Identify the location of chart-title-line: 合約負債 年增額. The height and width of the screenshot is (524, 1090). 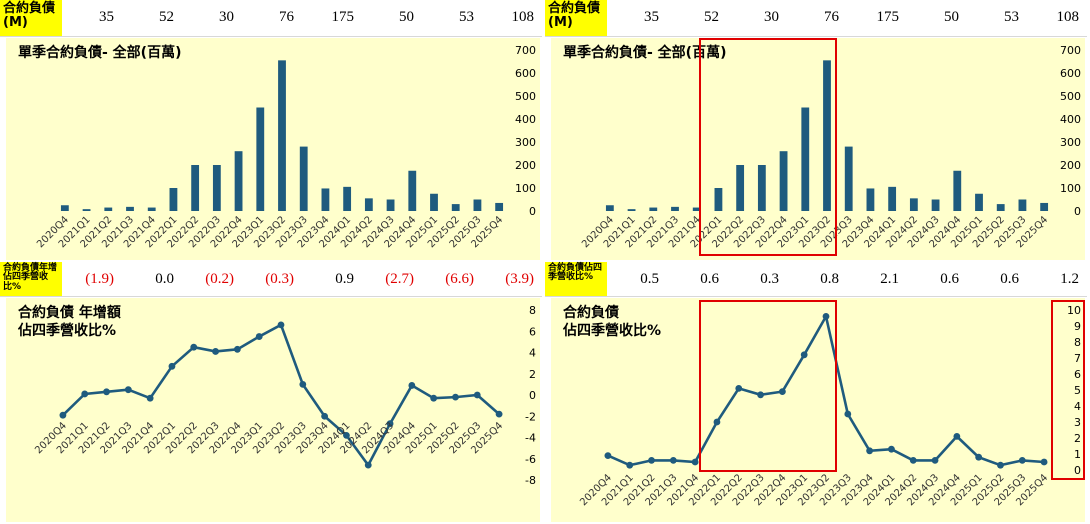
(69, 313).